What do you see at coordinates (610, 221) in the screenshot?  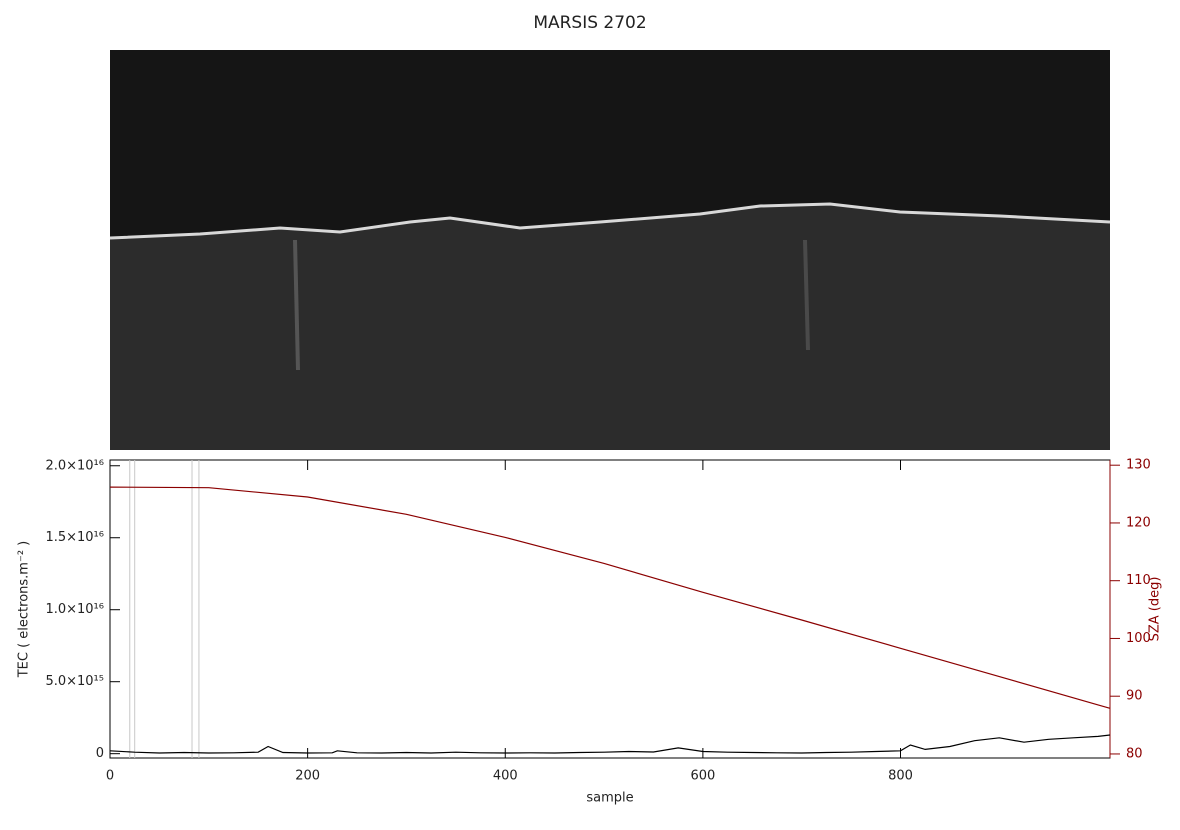 I see `surface-echo` at bounding box center [610, 221].